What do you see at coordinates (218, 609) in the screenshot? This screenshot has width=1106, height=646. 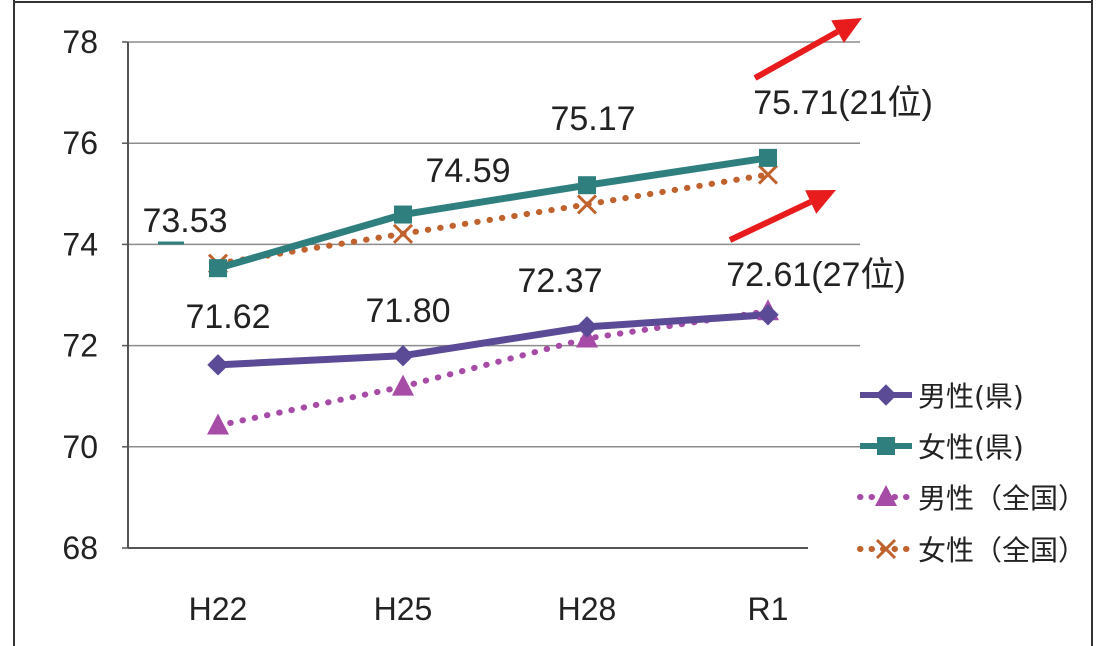 I see `x-tick-label: H22` at bounding box center [218, 609].